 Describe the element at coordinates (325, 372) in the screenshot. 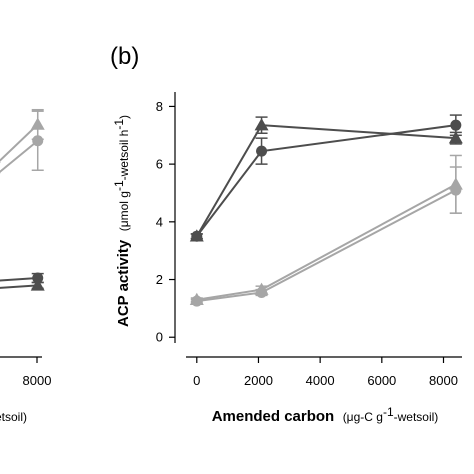

I see `panel-b-x-ticks: 0 2000 4000 6000 8000` at that location.